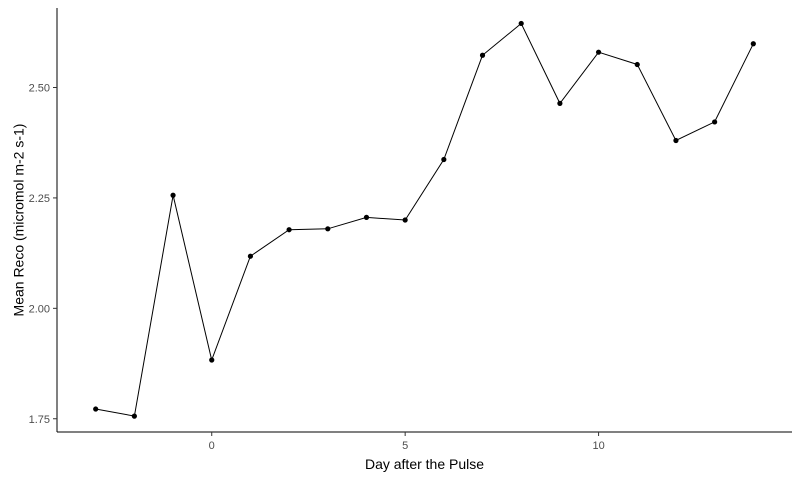 Image resolution: width=801 pixels, height=477 pixels. What do you see at coordinates (43, 254) in the screenshot?
I see `y-axis-ticks: 1.75 2.00 2.25 2.50` at bounding box center [43, 254].